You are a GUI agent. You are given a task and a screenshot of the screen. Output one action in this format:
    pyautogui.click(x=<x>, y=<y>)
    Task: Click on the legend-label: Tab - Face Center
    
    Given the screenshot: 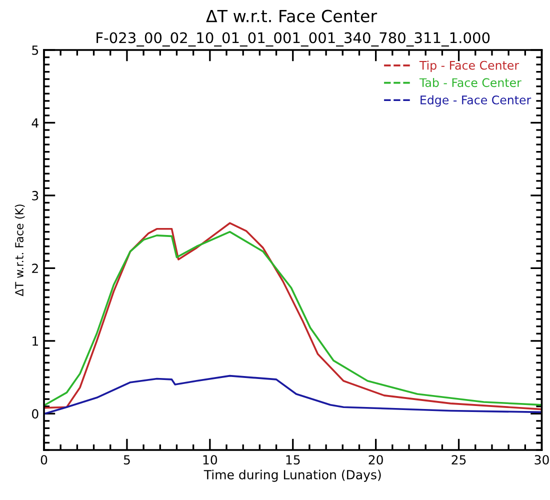 What is the action you would take?
    pyautogui.click(x=470, y=83)
    